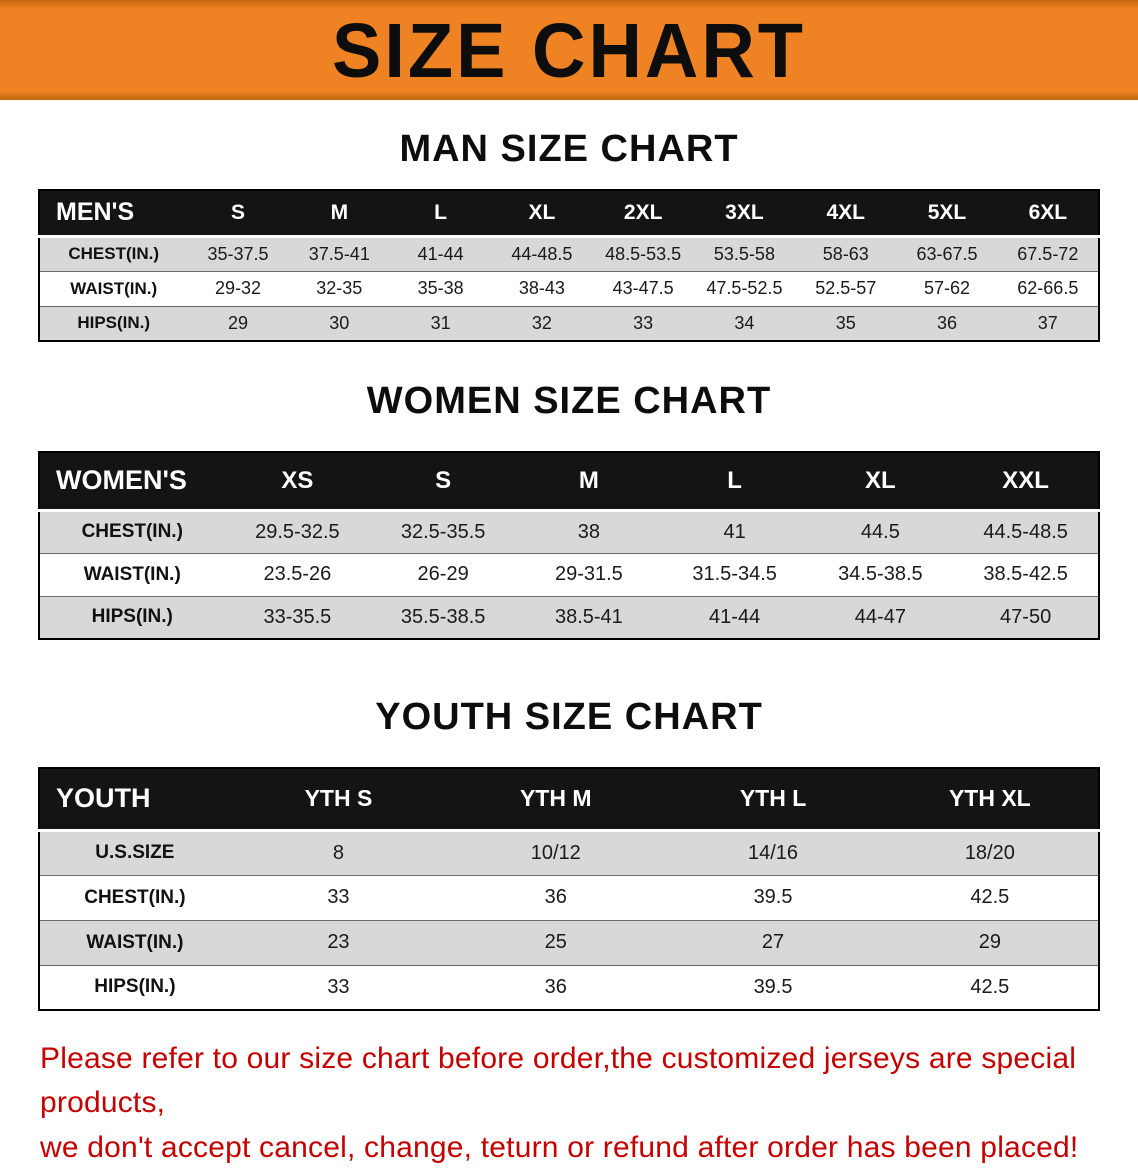  Describe the element at coordinates (339, 288) in the screenshot. I see `value-cell: 32-35` at that location.